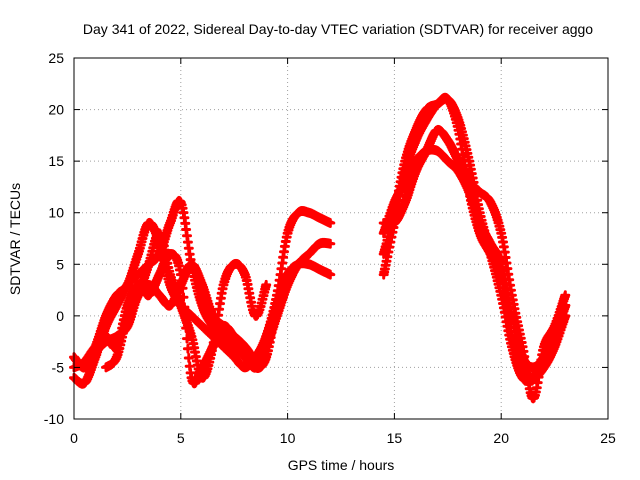  What do you see at coordinates (608, 438) in the screenshot?
I see `x-tick-label: 25` at bounding box center [608, 438].